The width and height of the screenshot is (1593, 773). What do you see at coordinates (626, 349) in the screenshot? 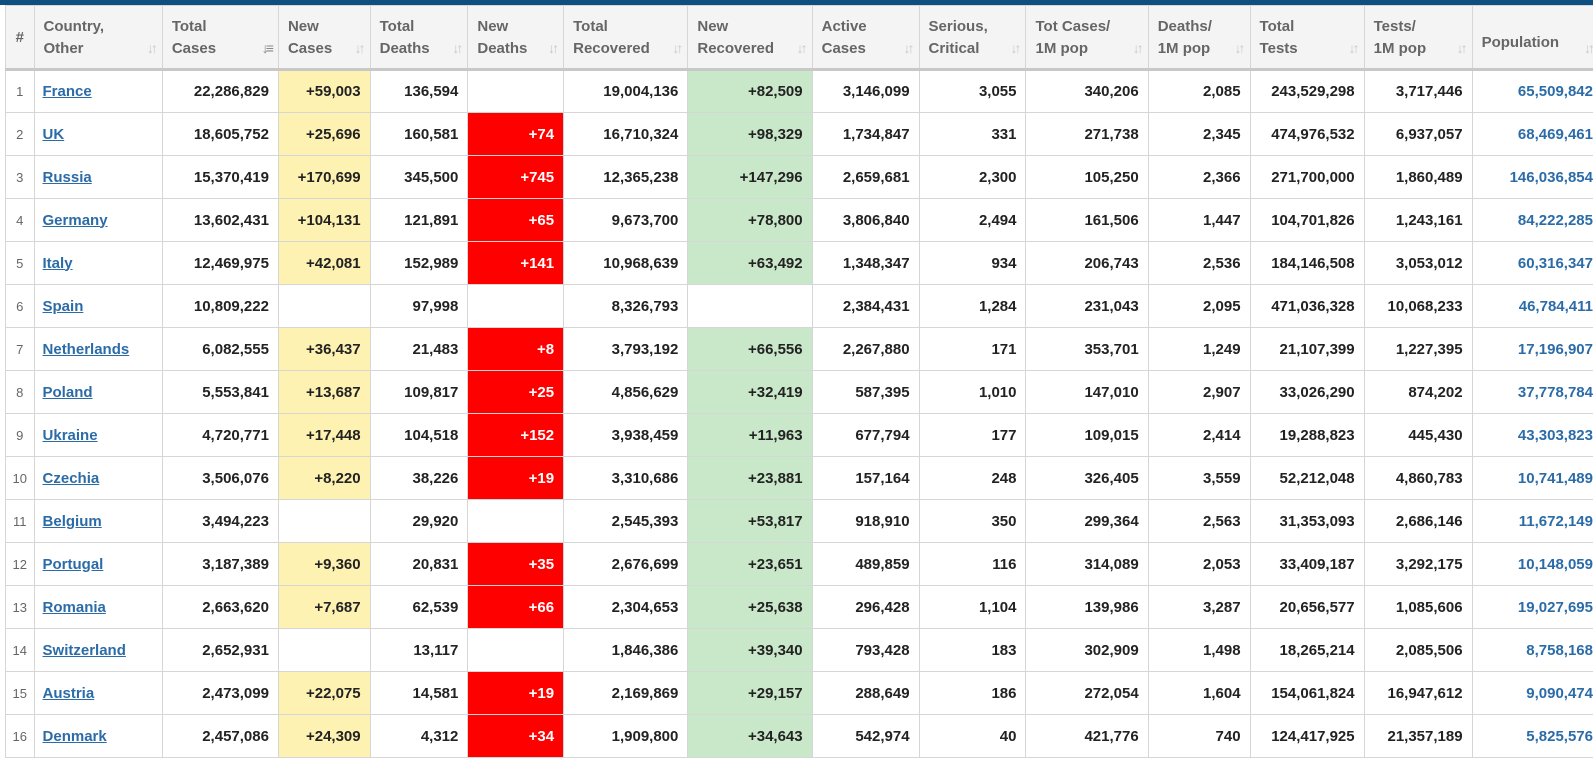
I see `cell-total-recovered: 3,793,192` at bounding box center [626, 349].